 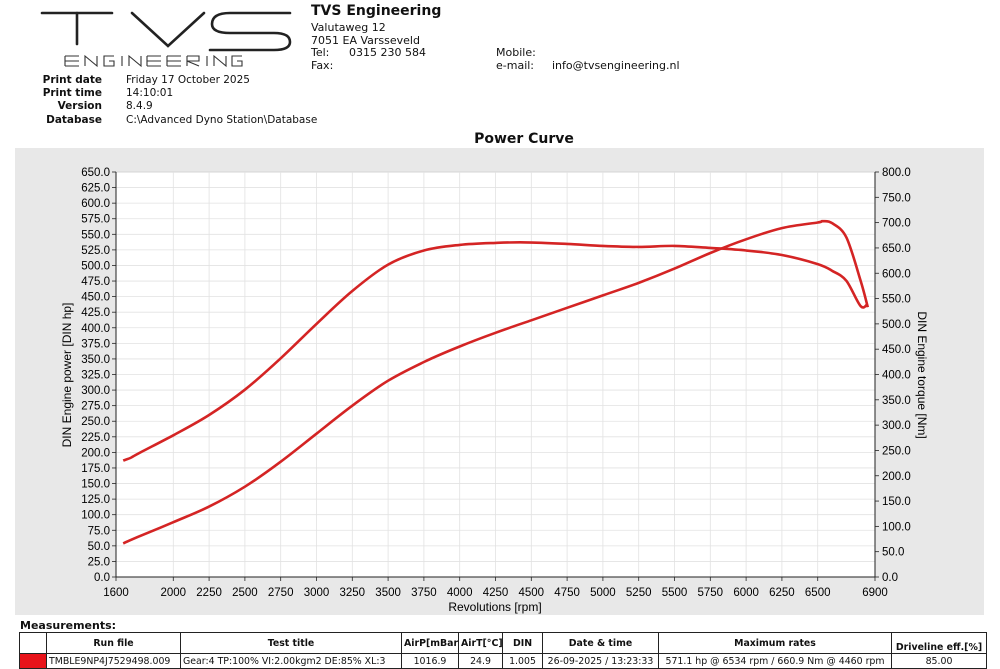 I want to click on series-color-swatch, so click(x=33, y=661).